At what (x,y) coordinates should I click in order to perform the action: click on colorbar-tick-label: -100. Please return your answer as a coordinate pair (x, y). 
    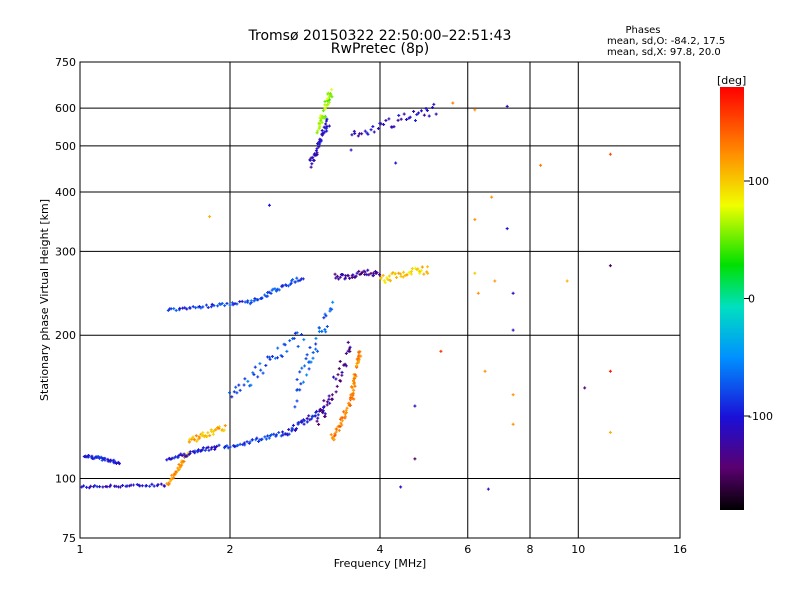
    Looking at the image, I should click on (760, 416).